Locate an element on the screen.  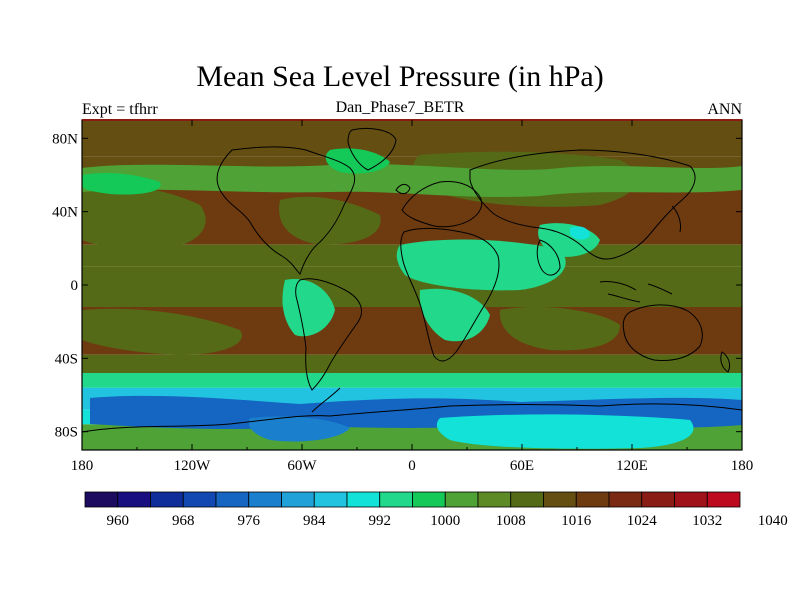
coast-antarctic-peninsula is located at coordinates (326, 400).